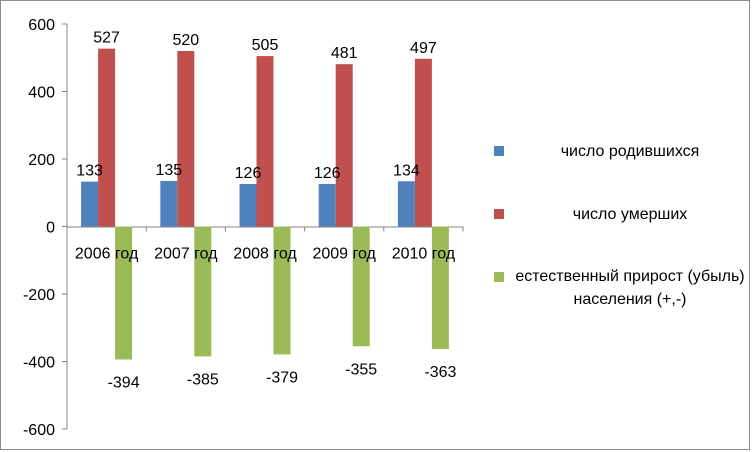 The image size is (752, 452). I want to click on y-axis-ticks: 600 400 200 0 -200 -400 -600, so click(45, 228).